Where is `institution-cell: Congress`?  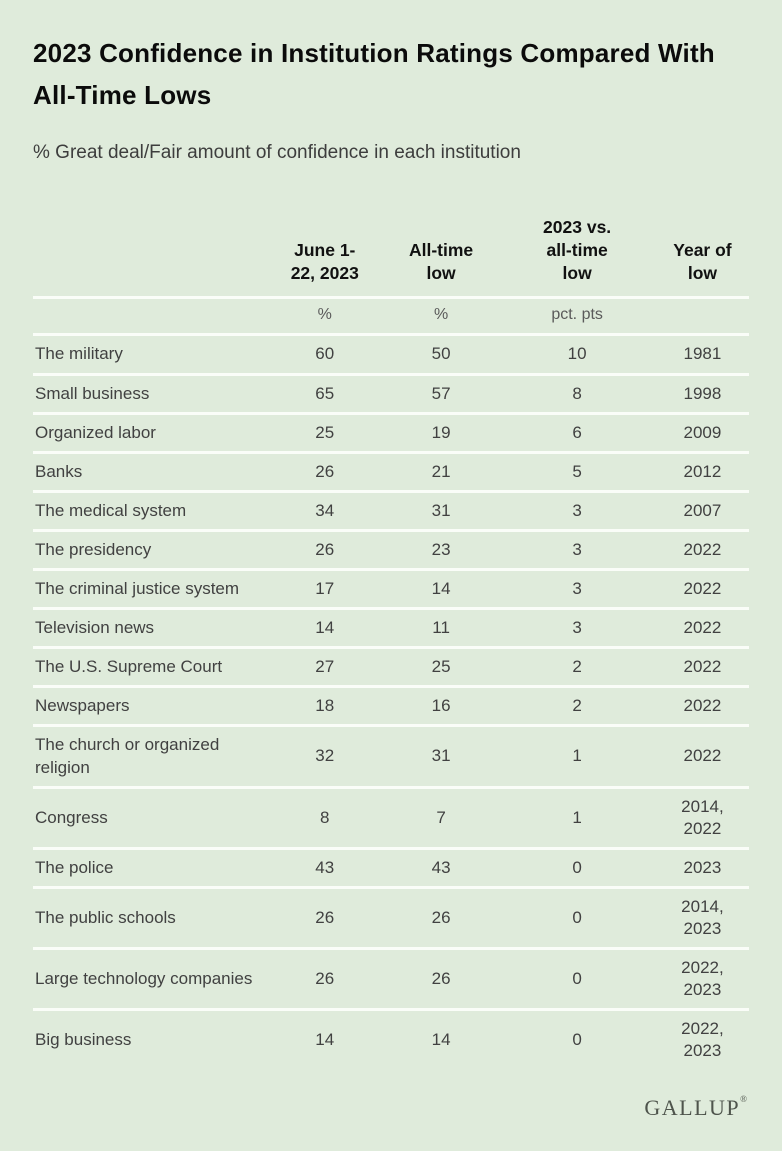 institution-cell: Congress is located at coordinates (71, 817).